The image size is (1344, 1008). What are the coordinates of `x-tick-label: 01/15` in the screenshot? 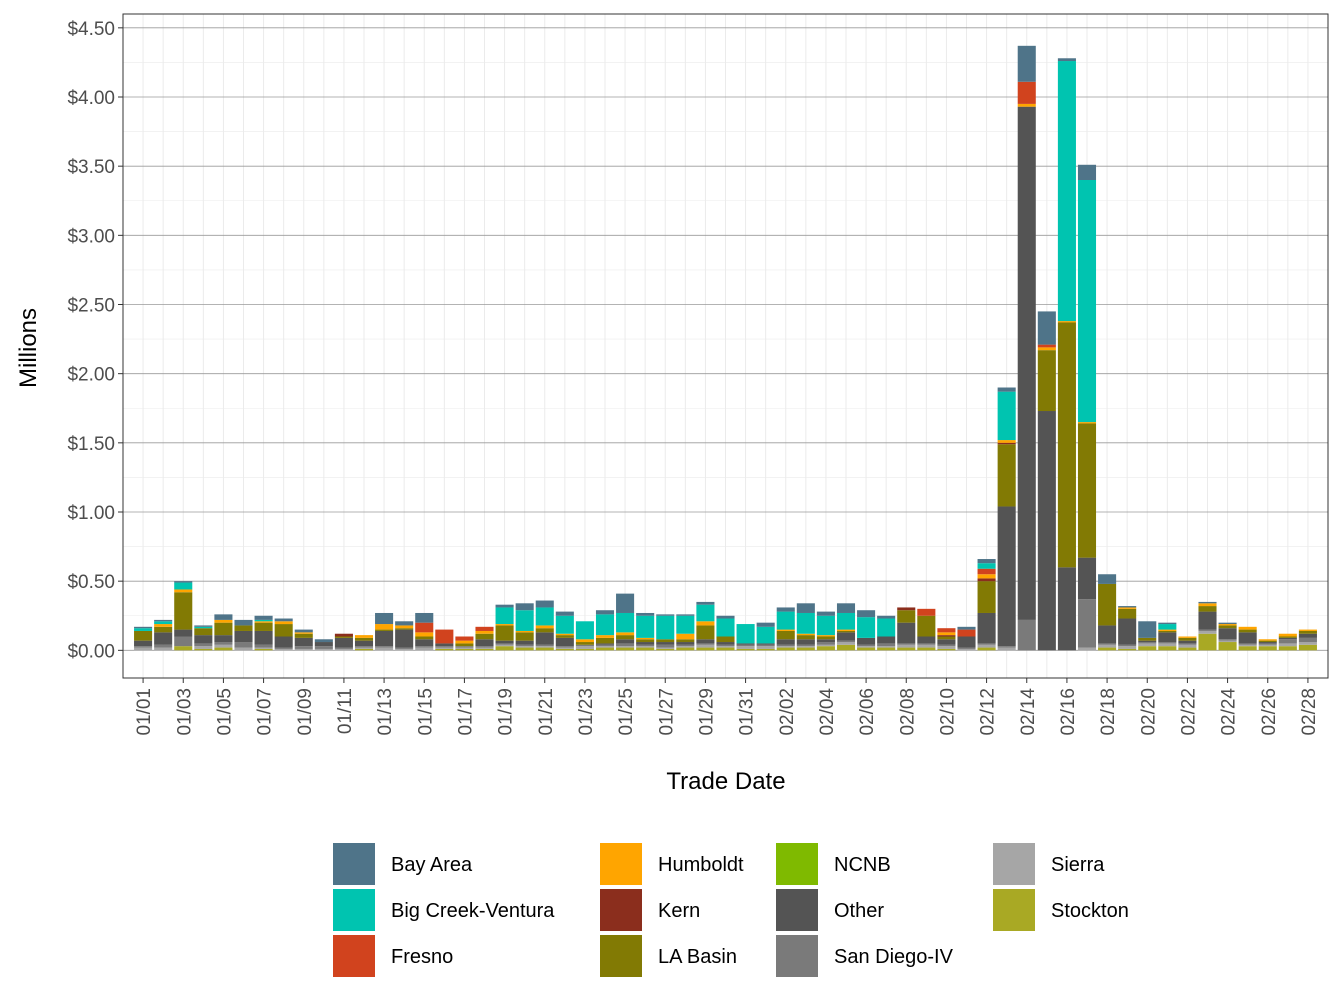 It's located at (425, 712).